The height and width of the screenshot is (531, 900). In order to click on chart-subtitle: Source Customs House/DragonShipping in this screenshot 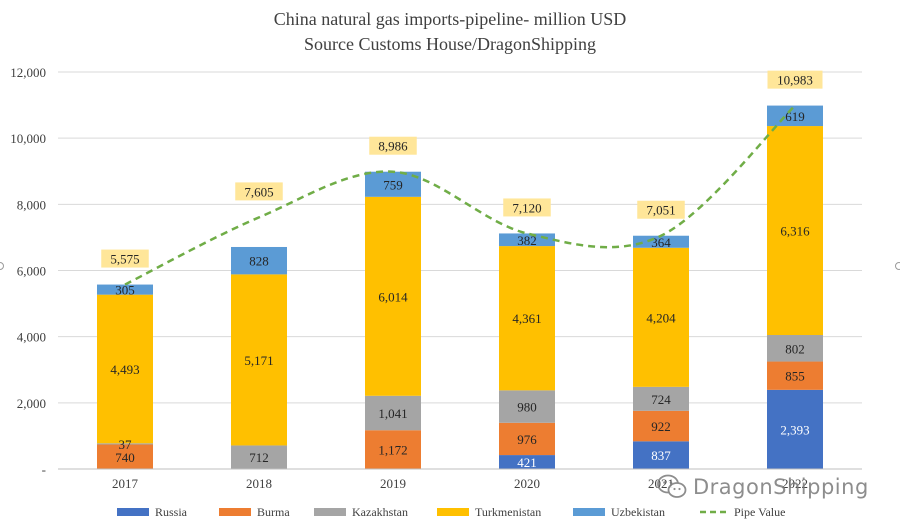, I will do `click(450, 44)`.